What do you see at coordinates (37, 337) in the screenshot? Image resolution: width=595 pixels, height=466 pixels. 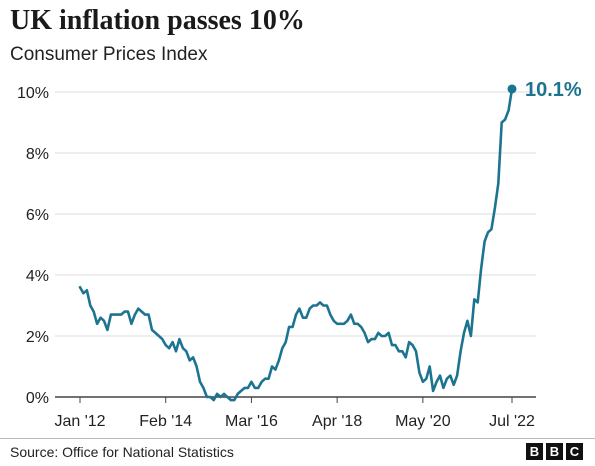 I see `y-tick-label: 2%` at bounding box center [37, 337].